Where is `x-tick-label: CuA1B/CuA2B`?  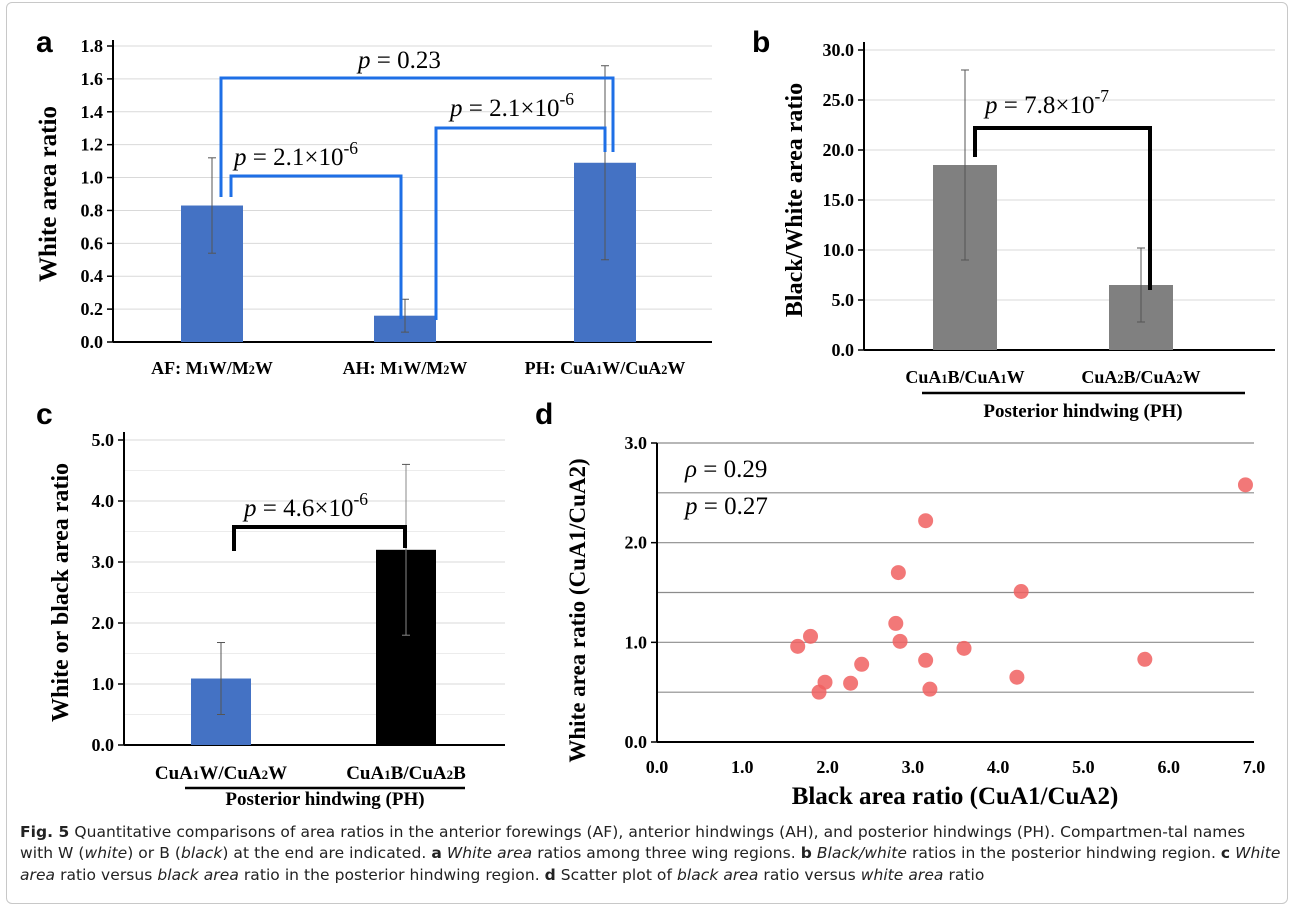
x-tick-label: CuA1B/CuA2B is located at coordinates (406, 773).